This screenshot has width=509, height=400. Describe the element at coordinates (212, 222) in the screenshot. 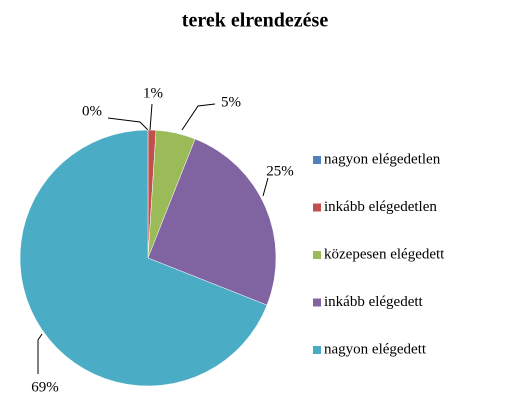

I see `pie-slice` at that location.